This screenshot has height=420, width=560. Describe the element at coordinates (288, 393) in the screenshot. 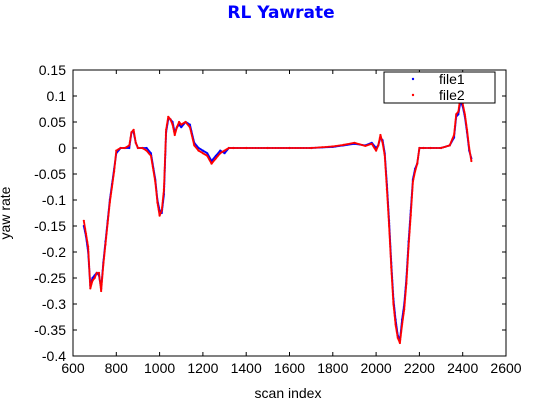

I see `x-axis-label: scan index` at that location.